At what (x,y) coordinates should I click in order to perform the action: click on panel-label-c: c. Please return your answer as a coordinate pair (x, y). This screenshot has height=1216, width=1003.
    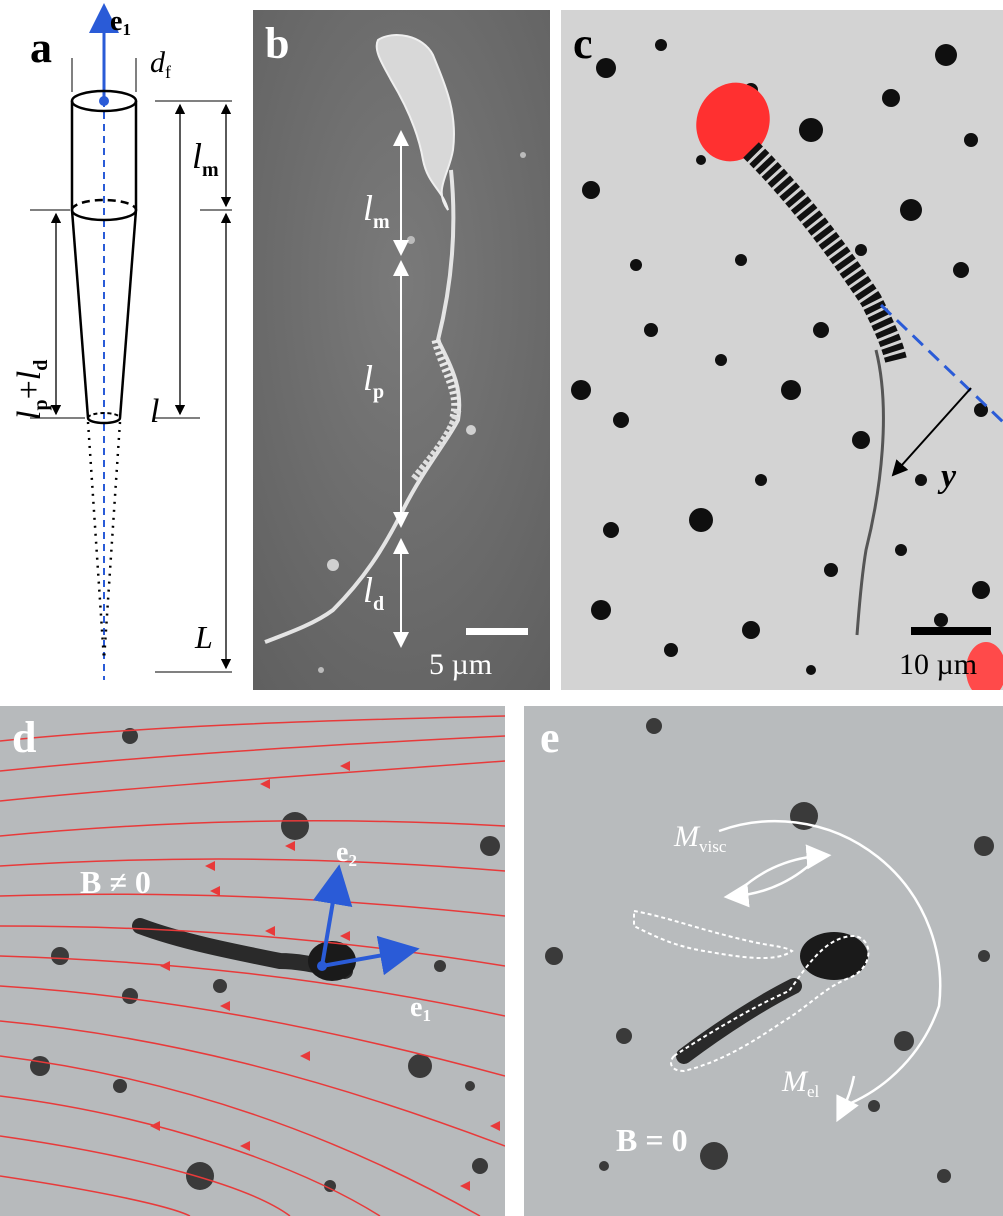
    Looking at the image, I should click on (583, 43).